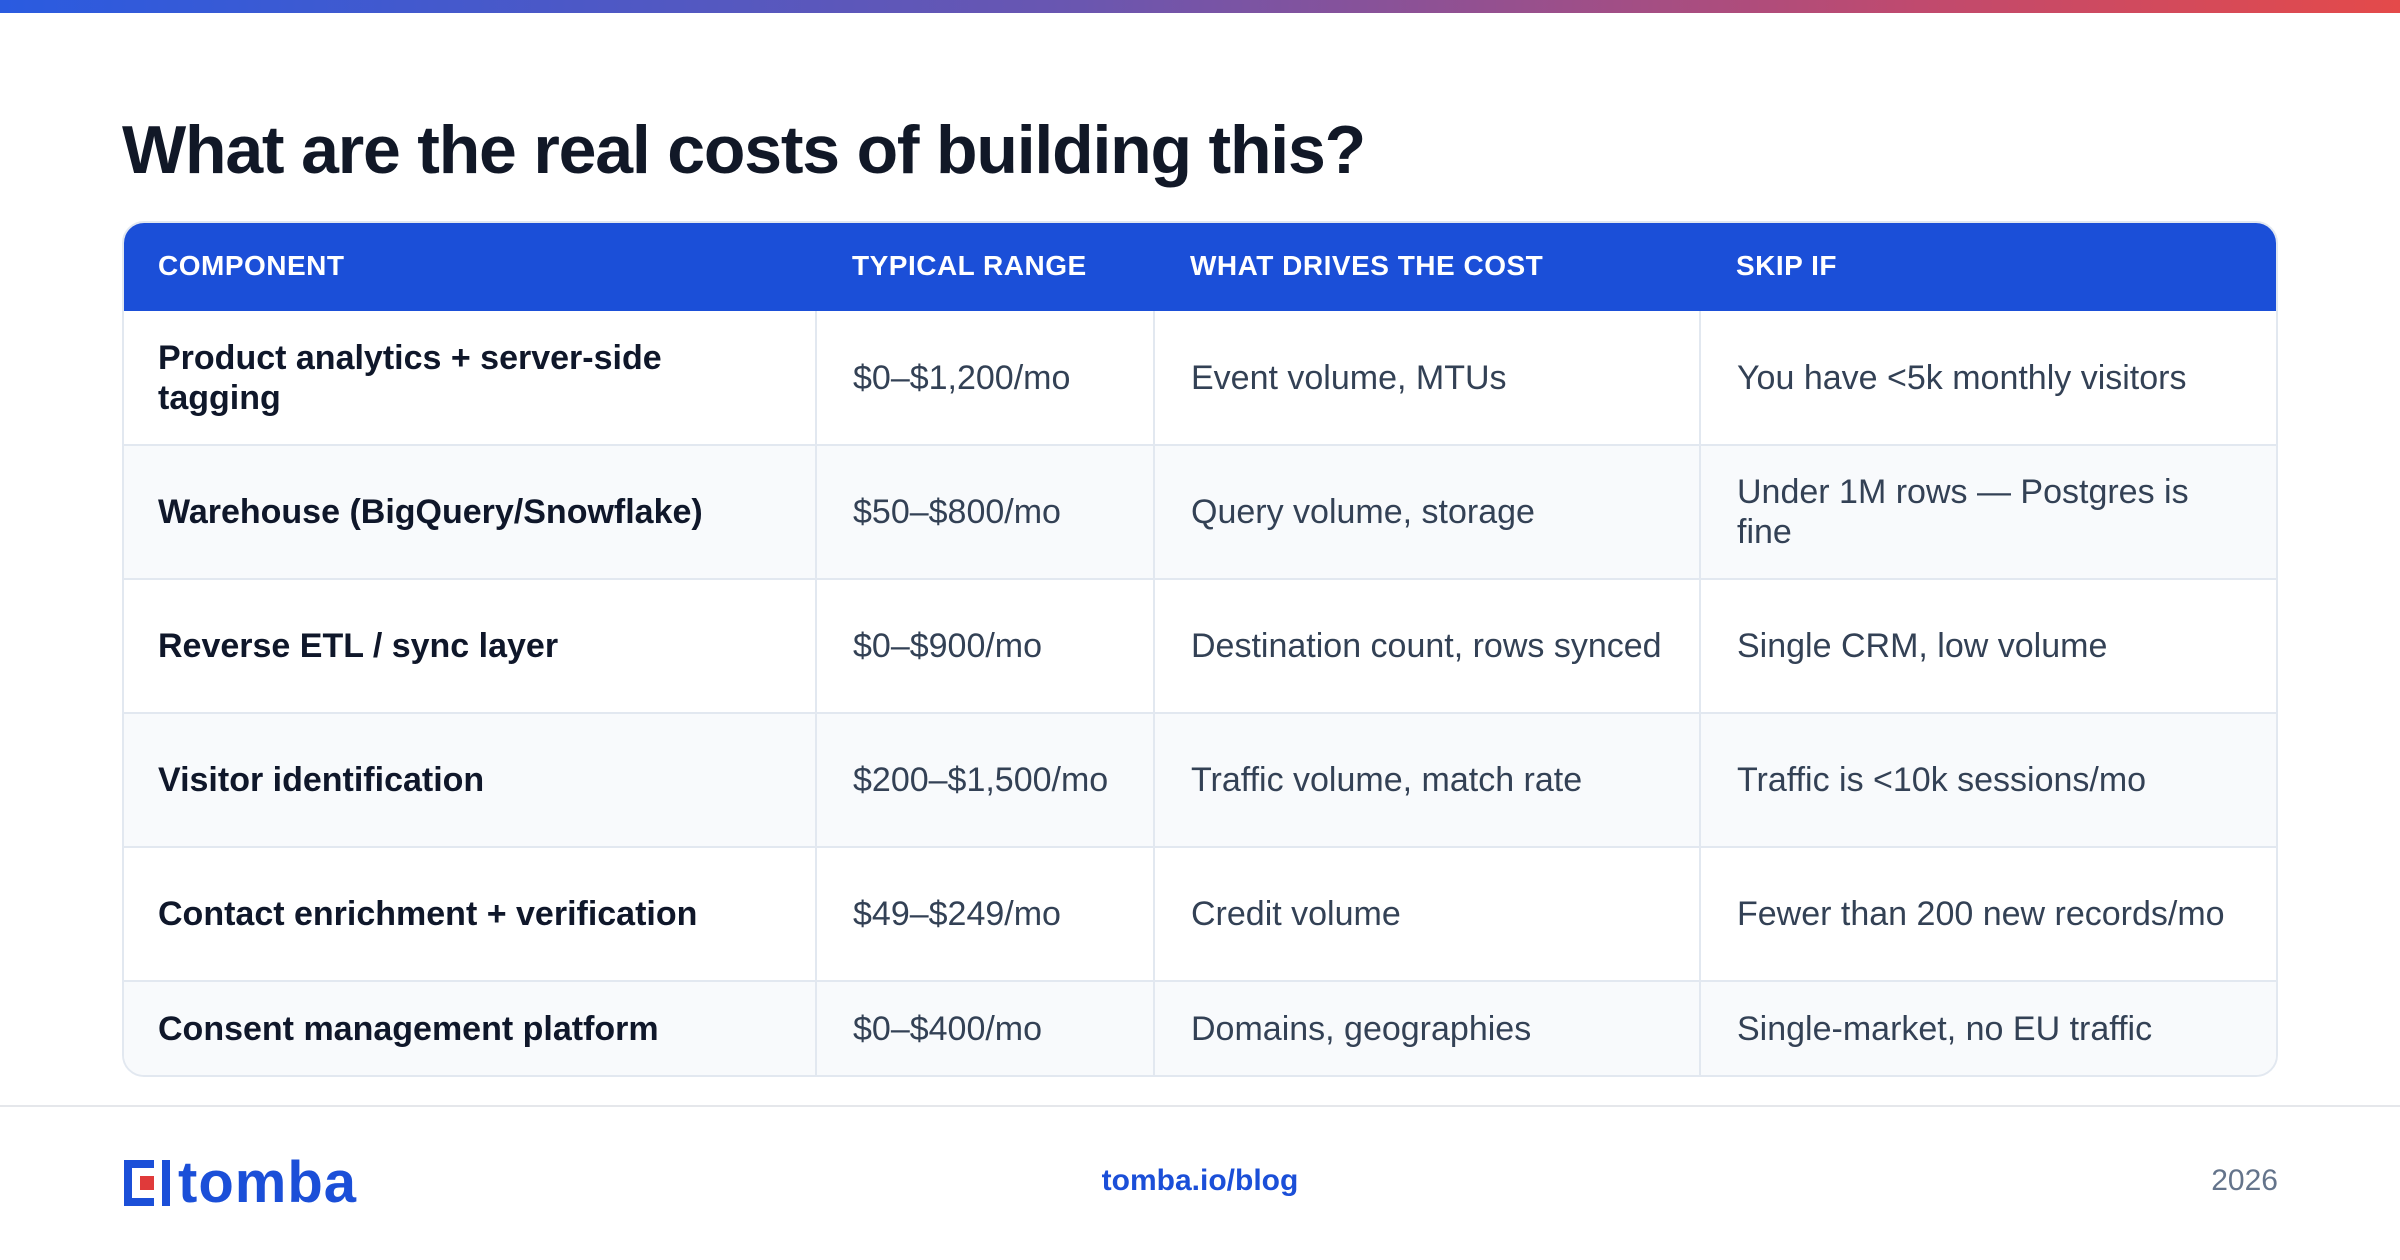 This screenshot has width=2400, height=1260. What do you see at coordinates (1427, 914) in the screenshot?
I see `drivers-cell: Credit volume` at bounding box center [1427, 914].